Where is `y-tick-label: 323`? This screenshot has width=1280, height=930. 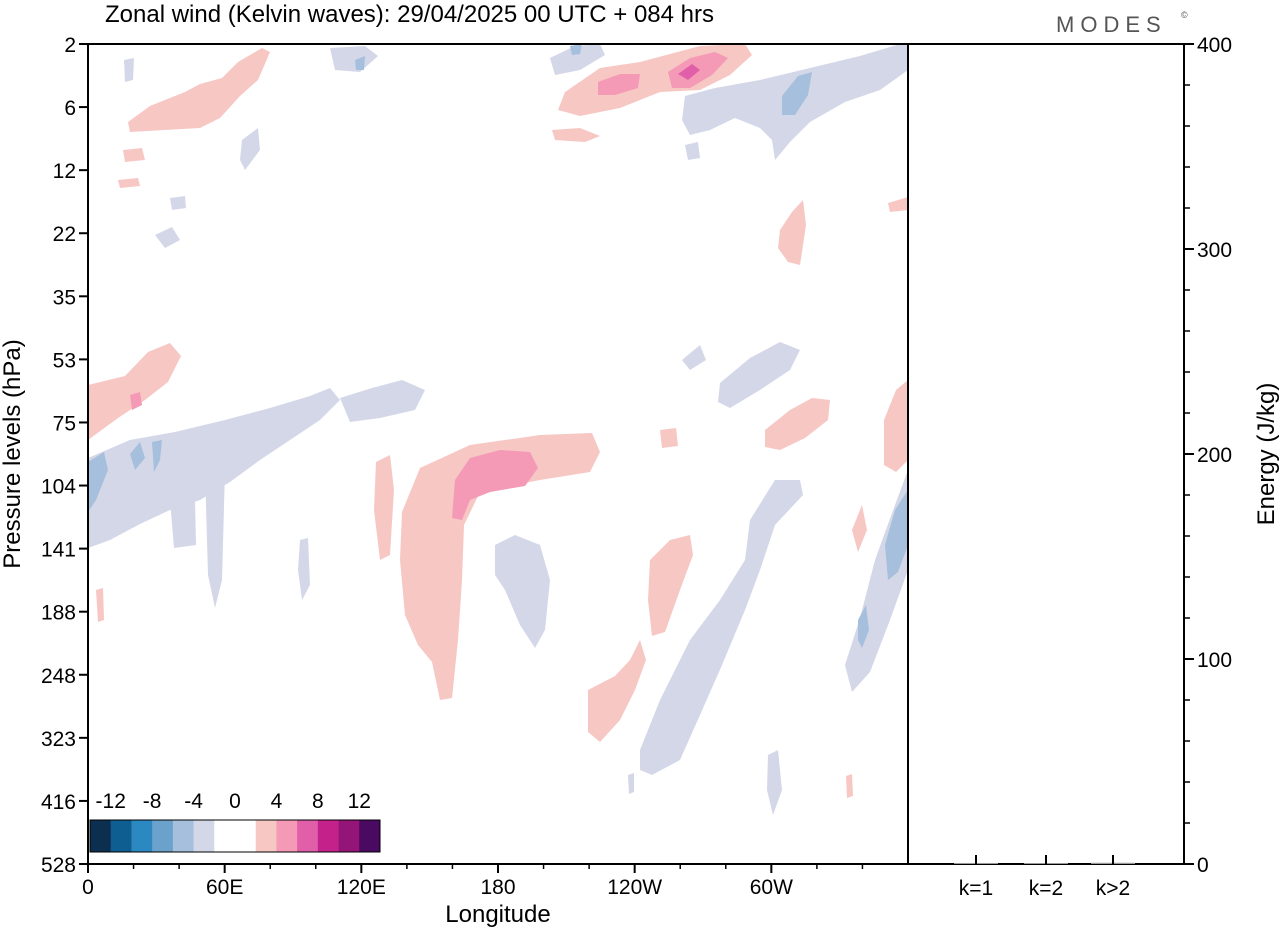
y-tick-label: 323 is located at coordinates (58, 739).